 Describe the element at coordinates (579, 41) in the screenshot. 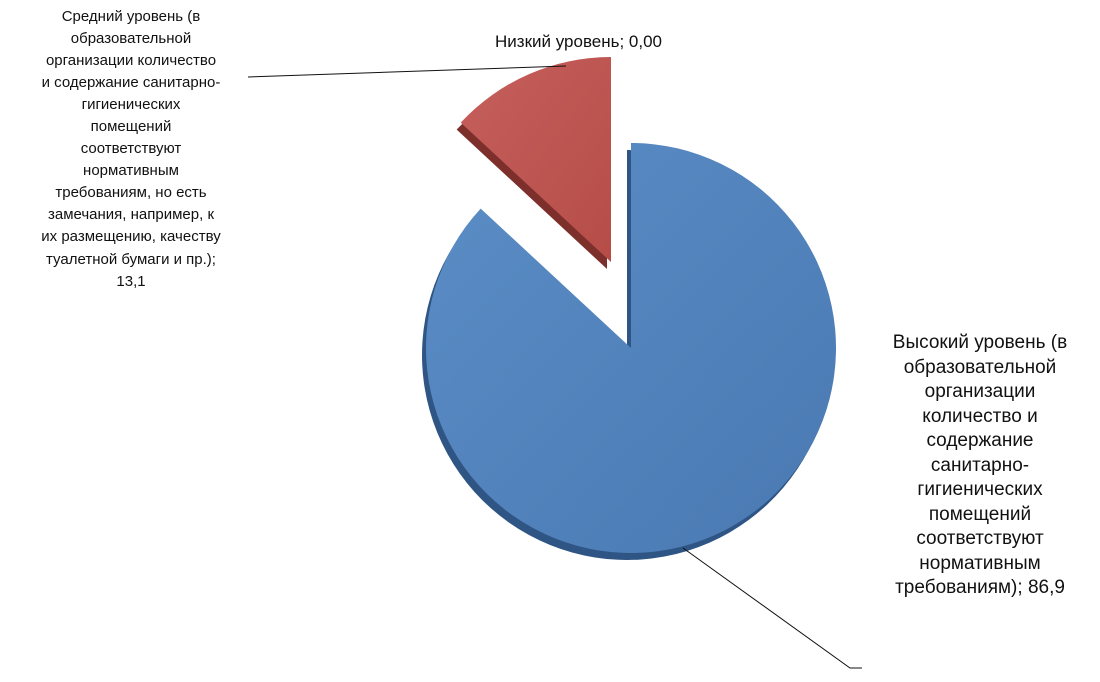

I see `data-label-low: Низкий уровень; 0,00` at that location.